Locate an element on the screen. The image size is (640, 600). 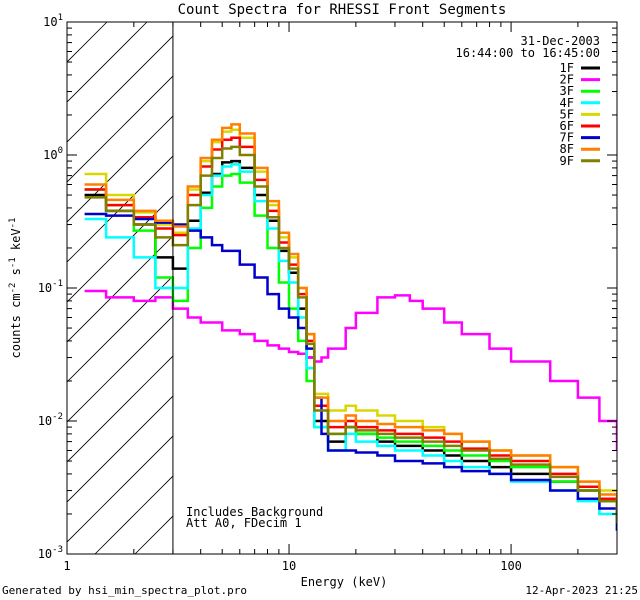
x-axis-label: Energy (keV) is located at coordinates (344, 582).